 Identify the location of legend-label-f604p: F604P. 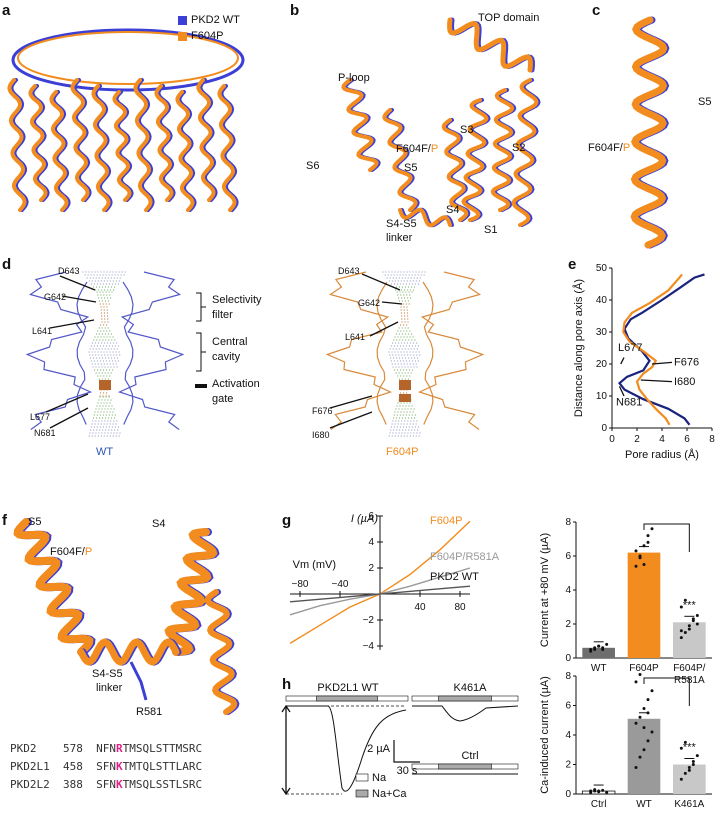
(207, 36).